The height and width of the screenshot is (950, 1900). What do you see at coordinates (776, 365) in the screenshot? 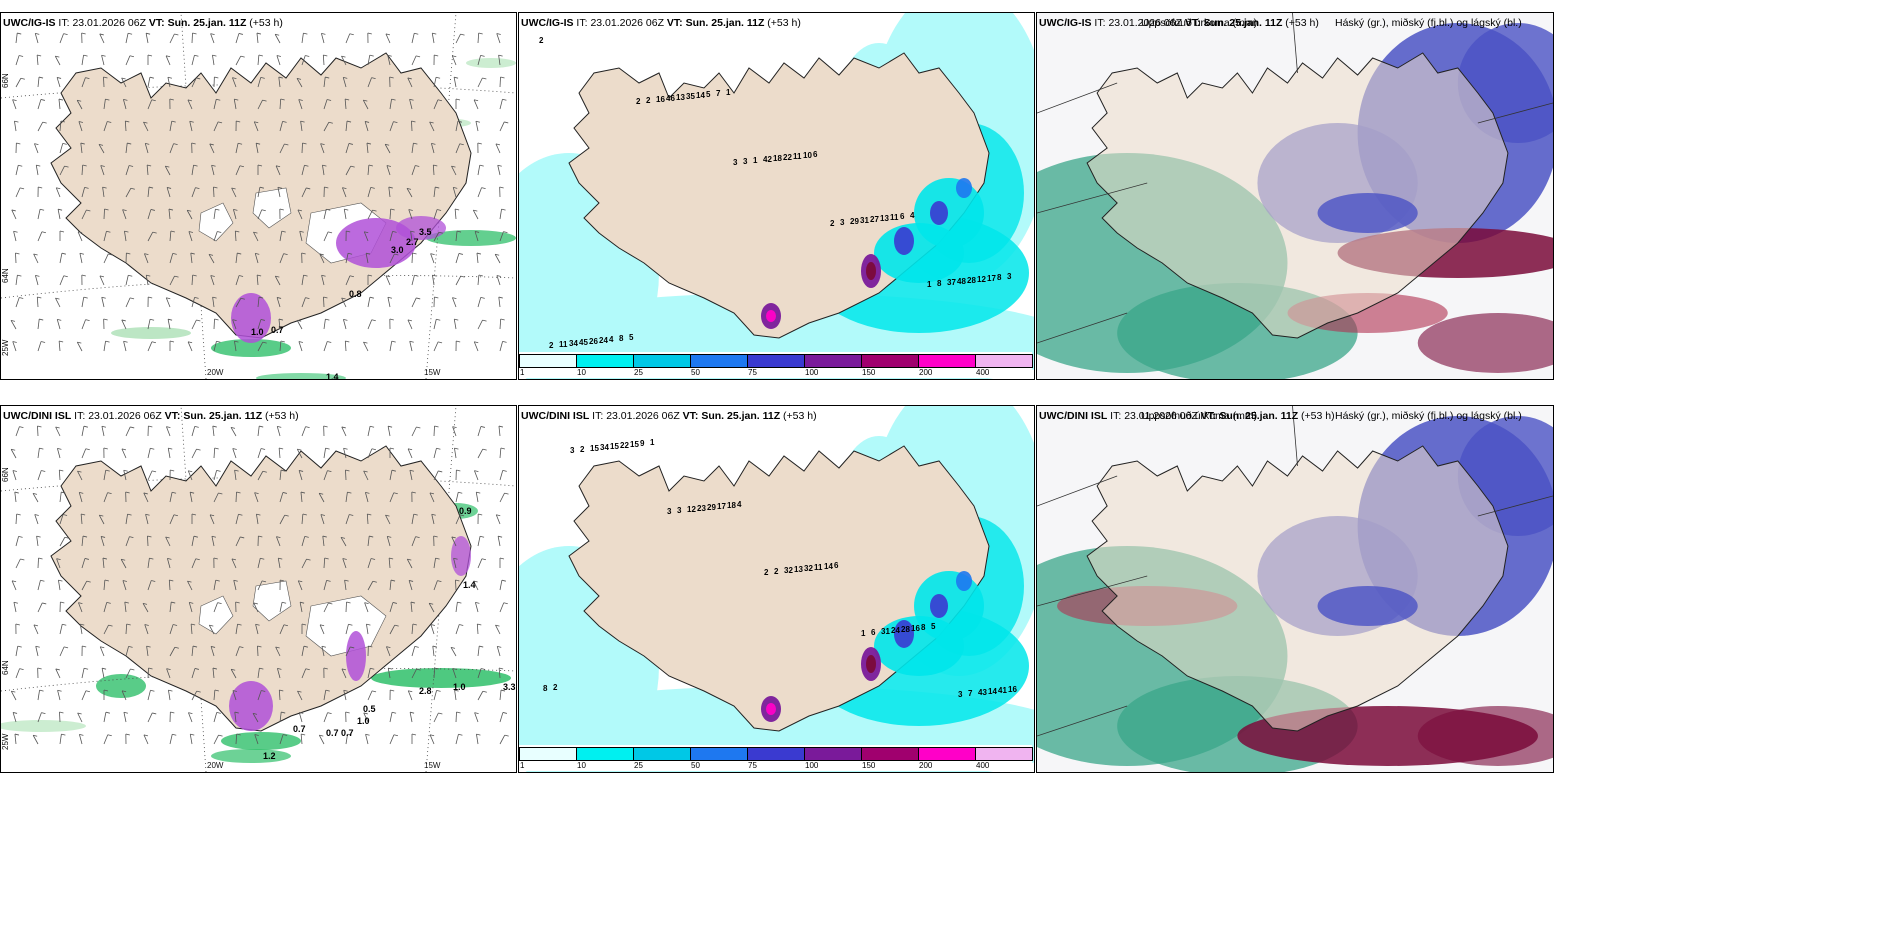
I see `precip-colorbar: 1 10 25 50 75 100 150 200 400` at bounding box center [776, 365].